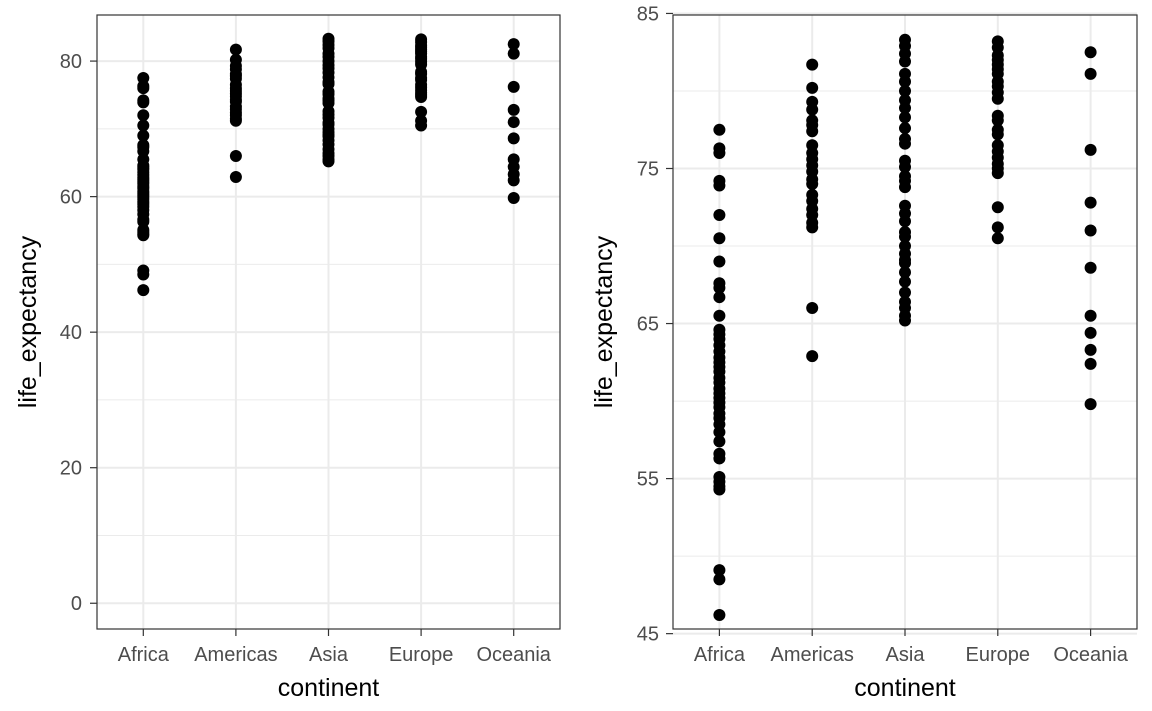  Describe the element at coordinates (998, 655) in the screenshot. I see `x-tick-label: Europe` at that location.